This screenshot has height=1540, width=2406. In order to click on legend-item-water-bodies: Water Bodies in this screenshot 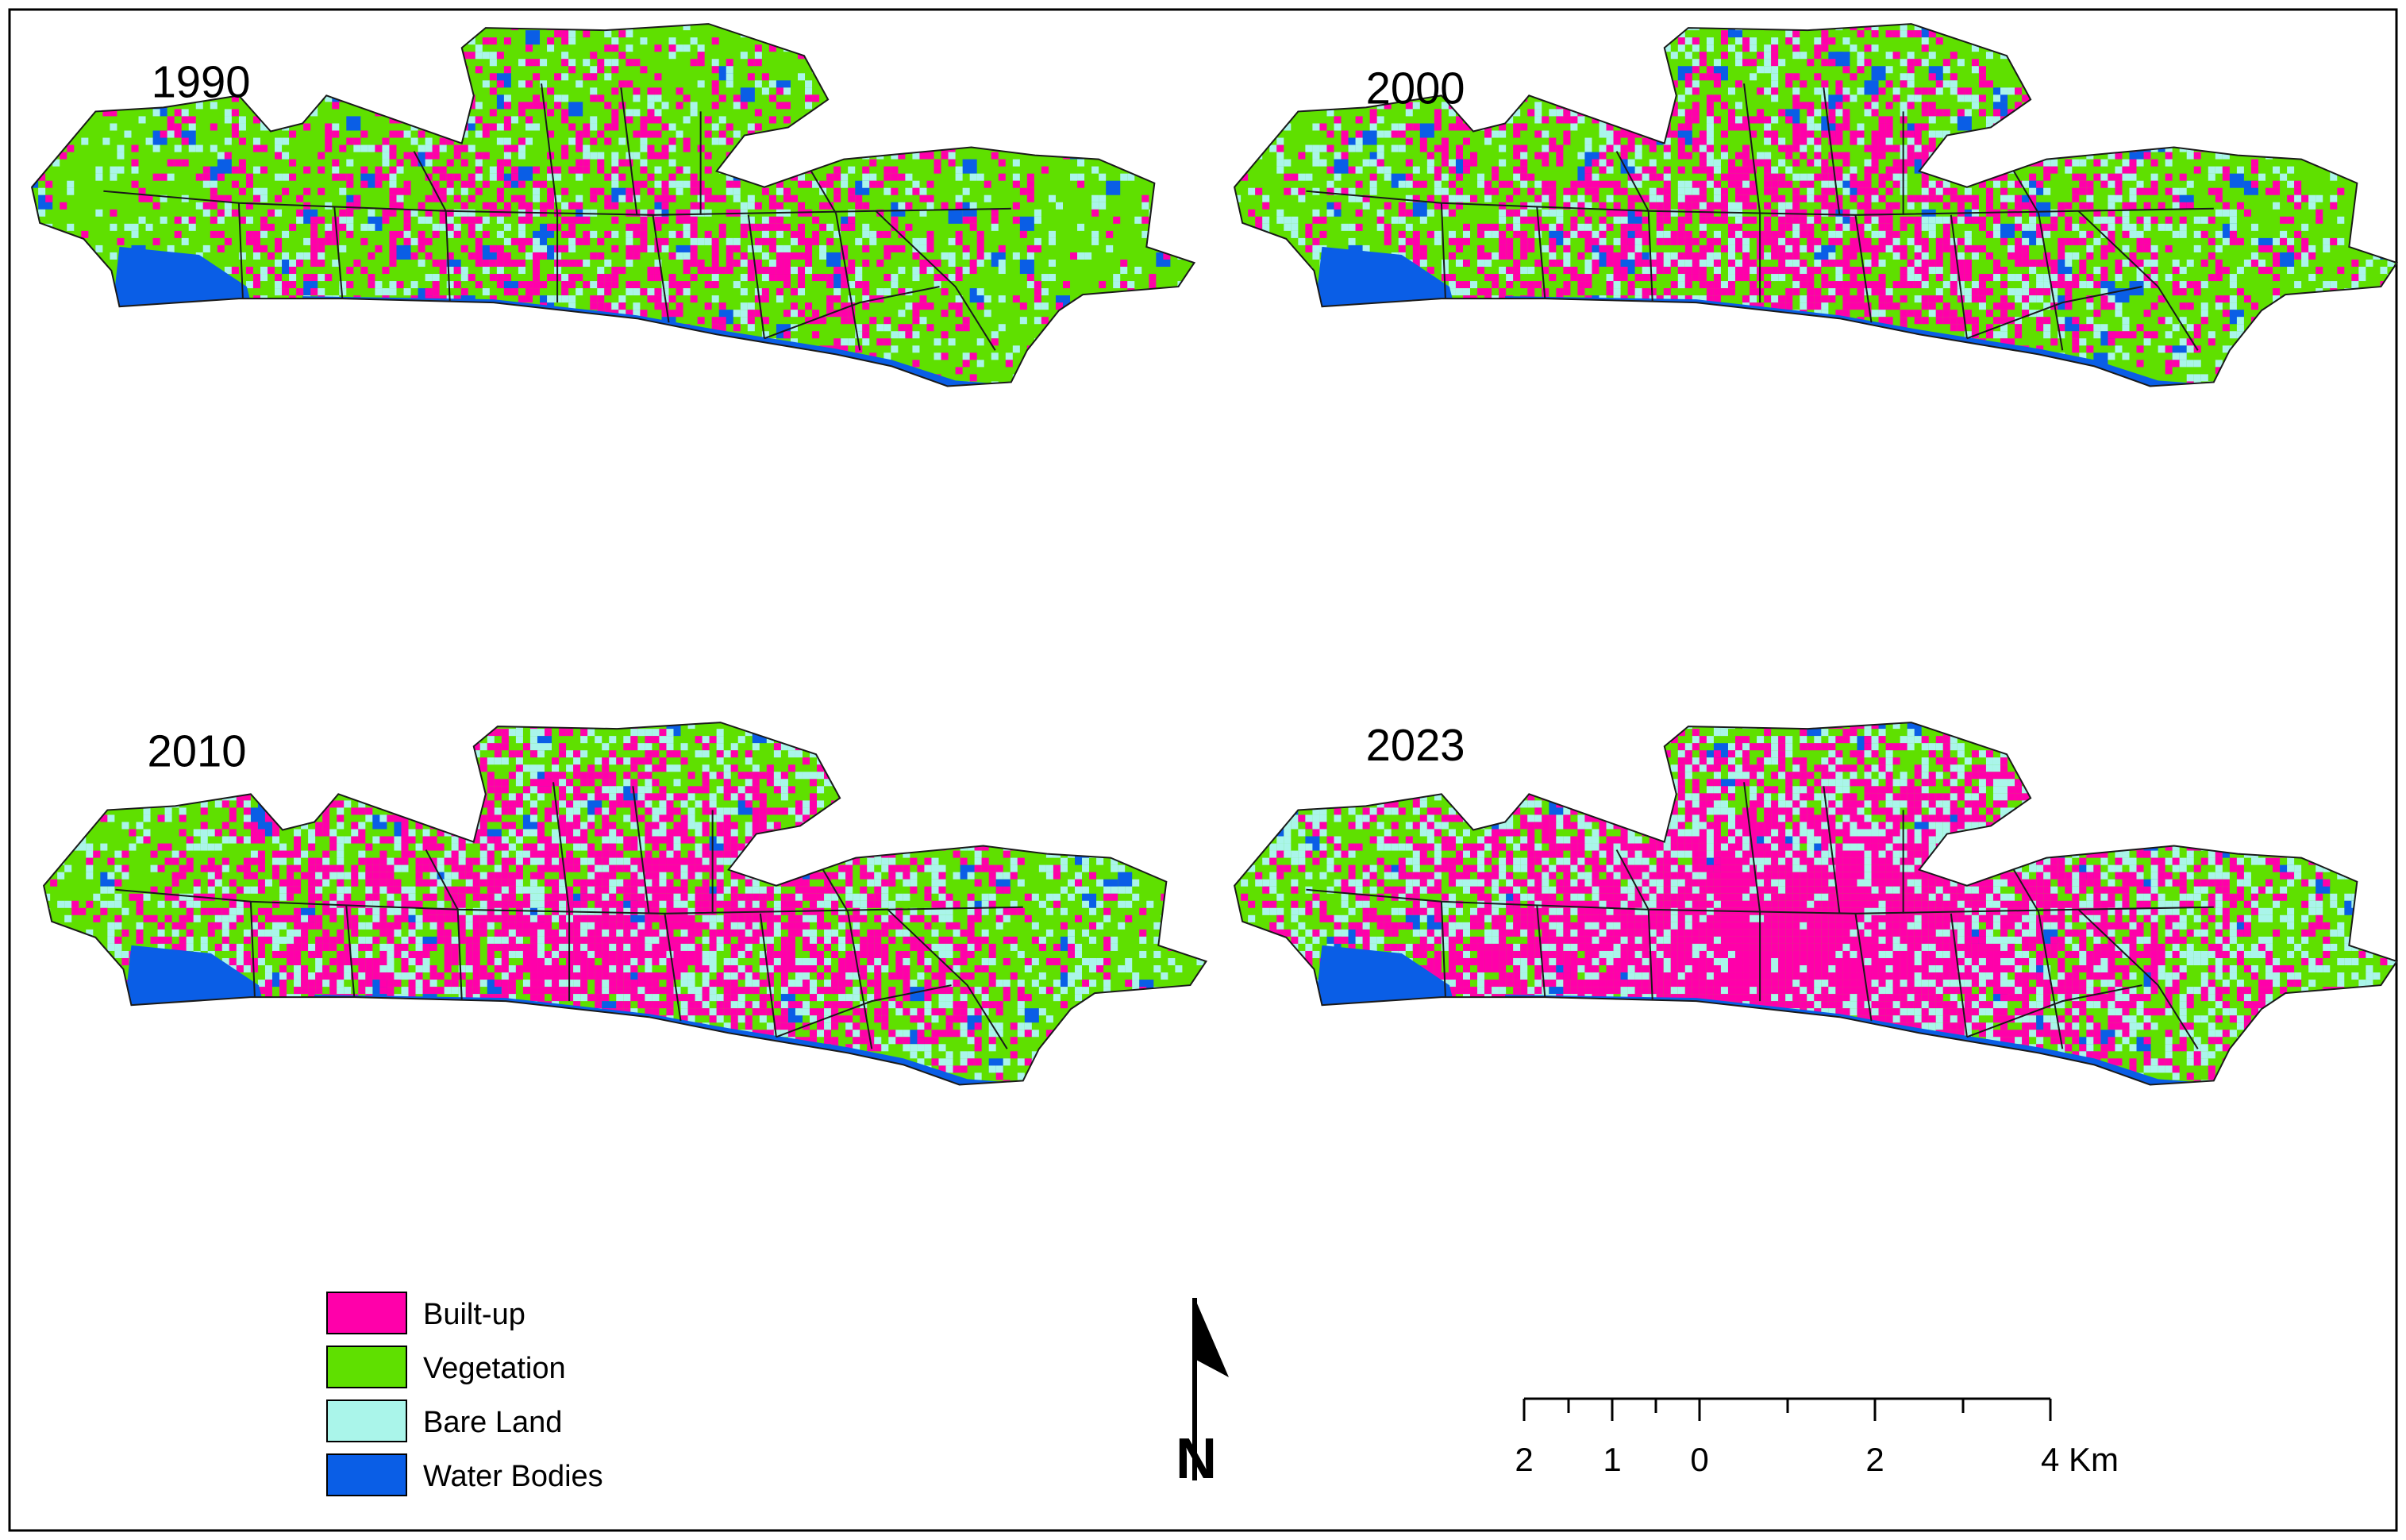, I will do `click(464, 1474)`.